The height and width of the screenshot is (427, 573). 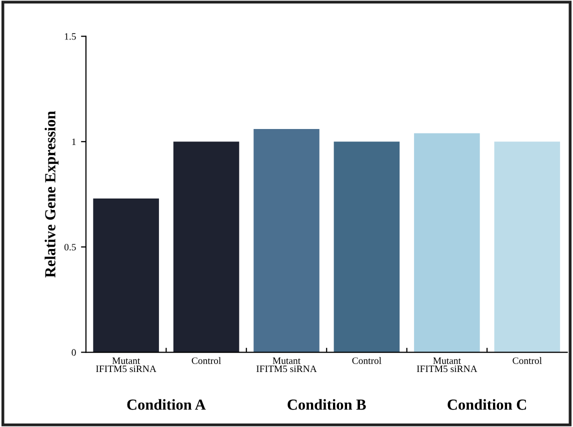 What do you see at coordinates (70, 36) in the screenshot?
I see `y-tick-label: 1.5` at bounding box center [70, 36].